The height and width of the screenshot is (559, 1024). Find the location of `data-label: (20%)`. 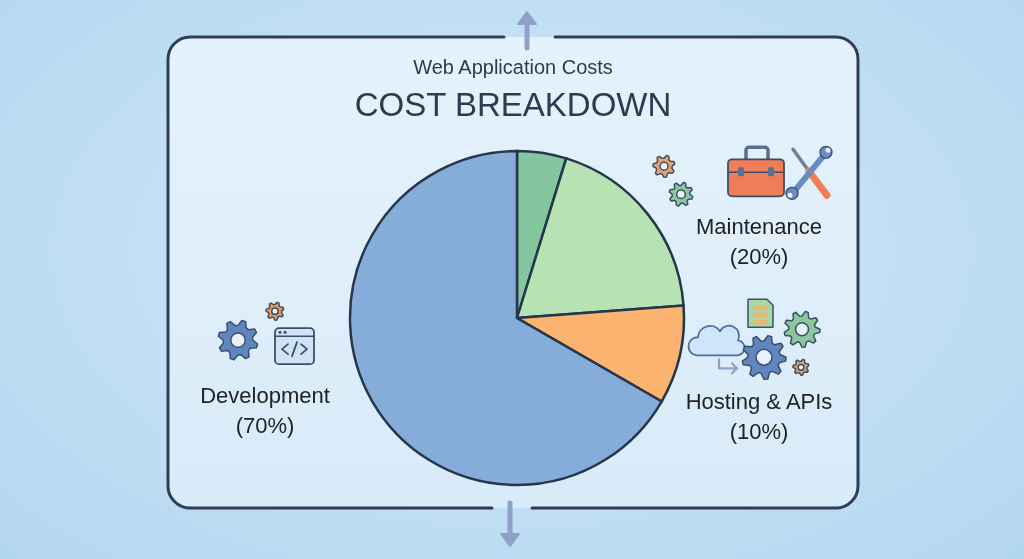

data-label: (20%) is located at coordinates (759, 257).